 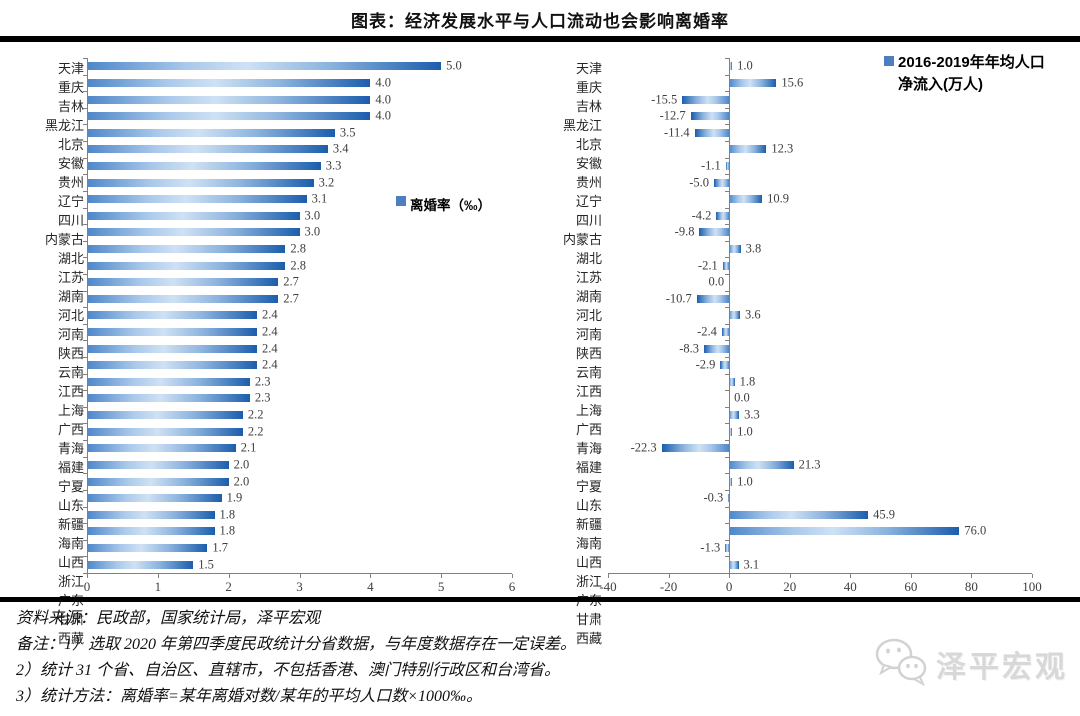 I want to click on bar-row: 3.6, so click(x=820, y=315).